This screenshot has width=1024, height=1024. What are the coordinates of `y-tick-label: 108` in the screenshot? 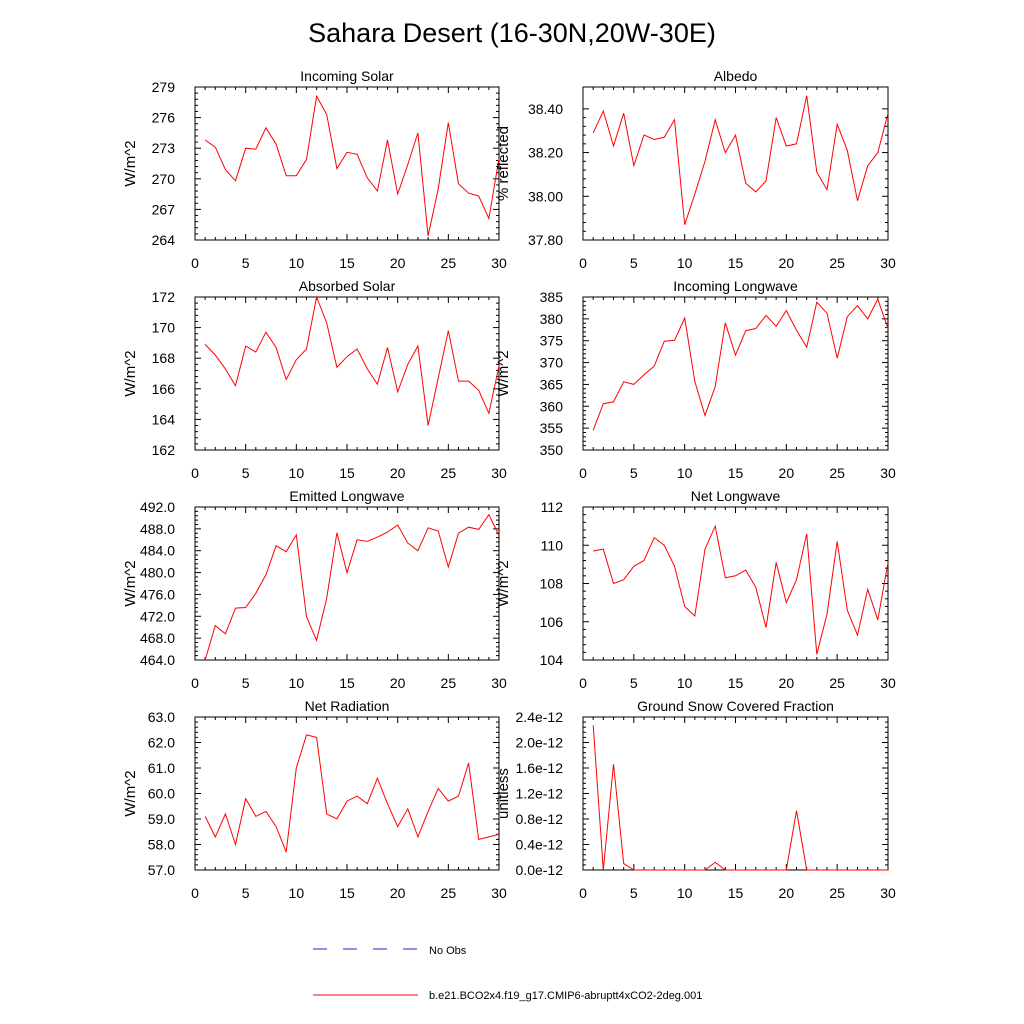 It's located at (552, 584).